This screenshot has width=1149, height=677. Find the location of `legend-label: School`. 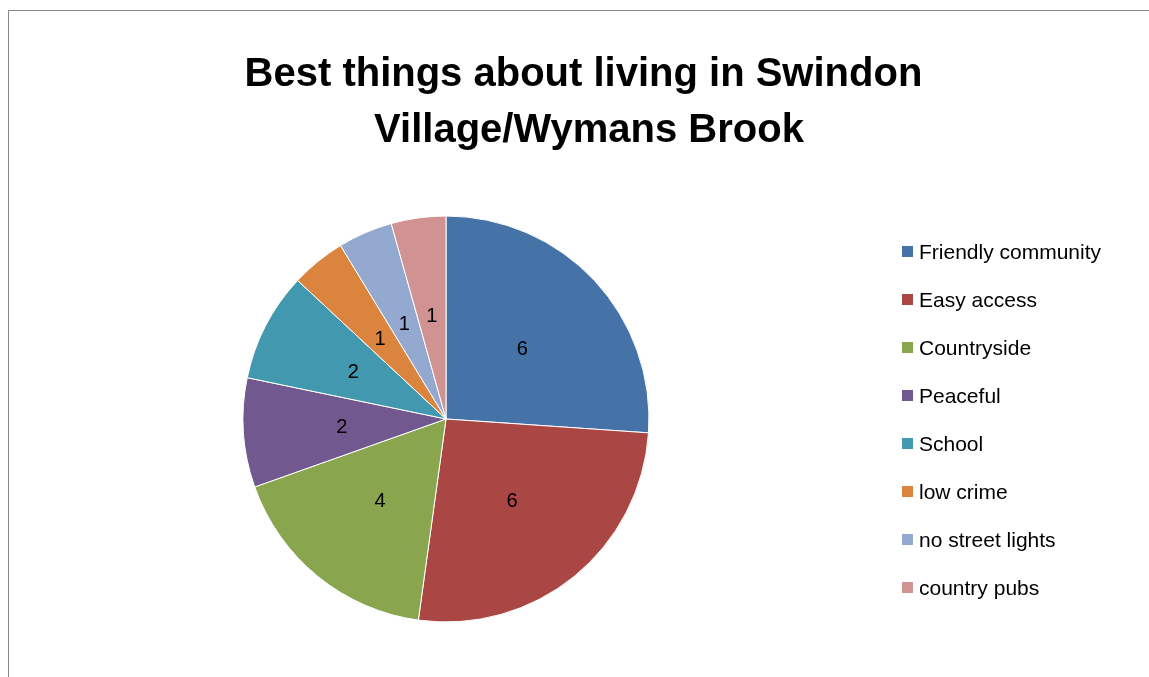

legend-label: School is located at coordinates (951, 443).